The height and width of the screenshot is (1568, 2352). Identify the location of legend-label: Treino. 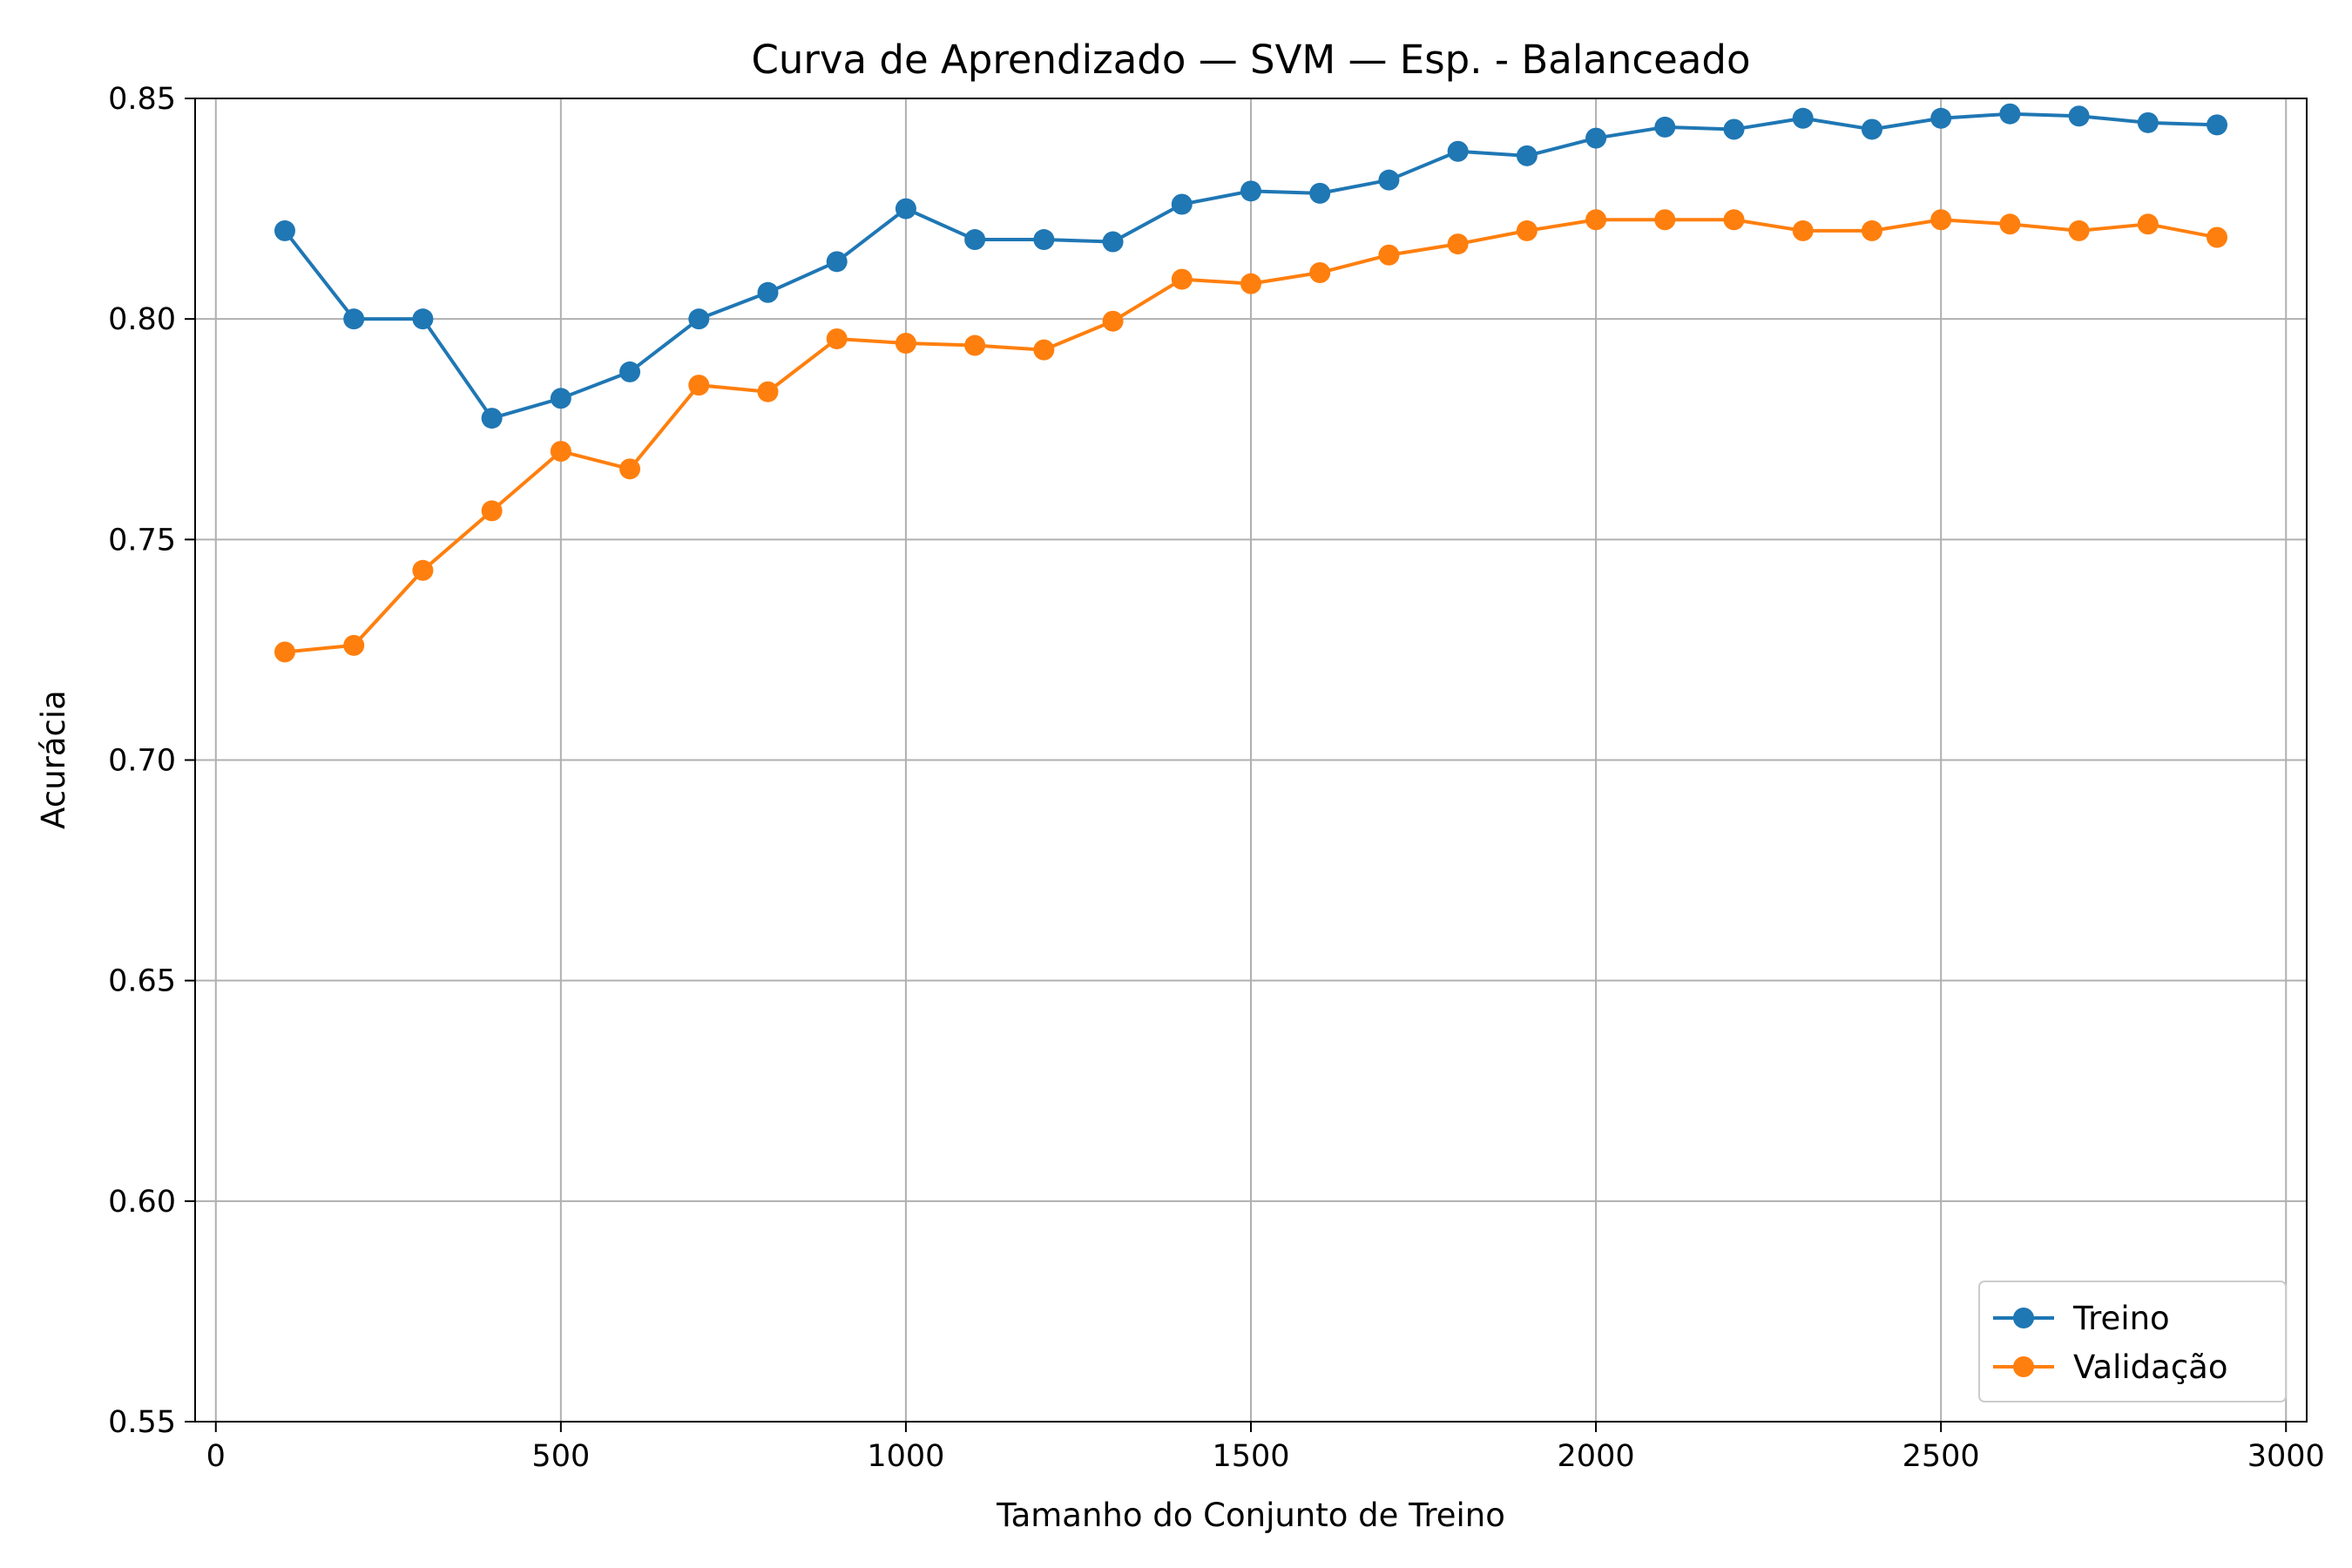
(2121, 1319).